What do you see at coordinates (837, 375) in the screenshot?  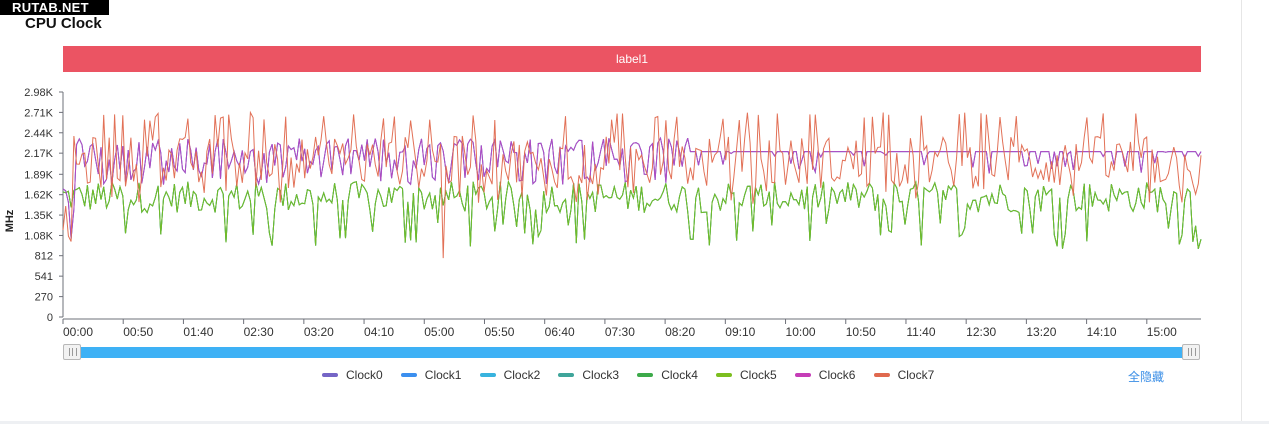 I see `legend-label: Clock6` at bounding box center [837, 375].